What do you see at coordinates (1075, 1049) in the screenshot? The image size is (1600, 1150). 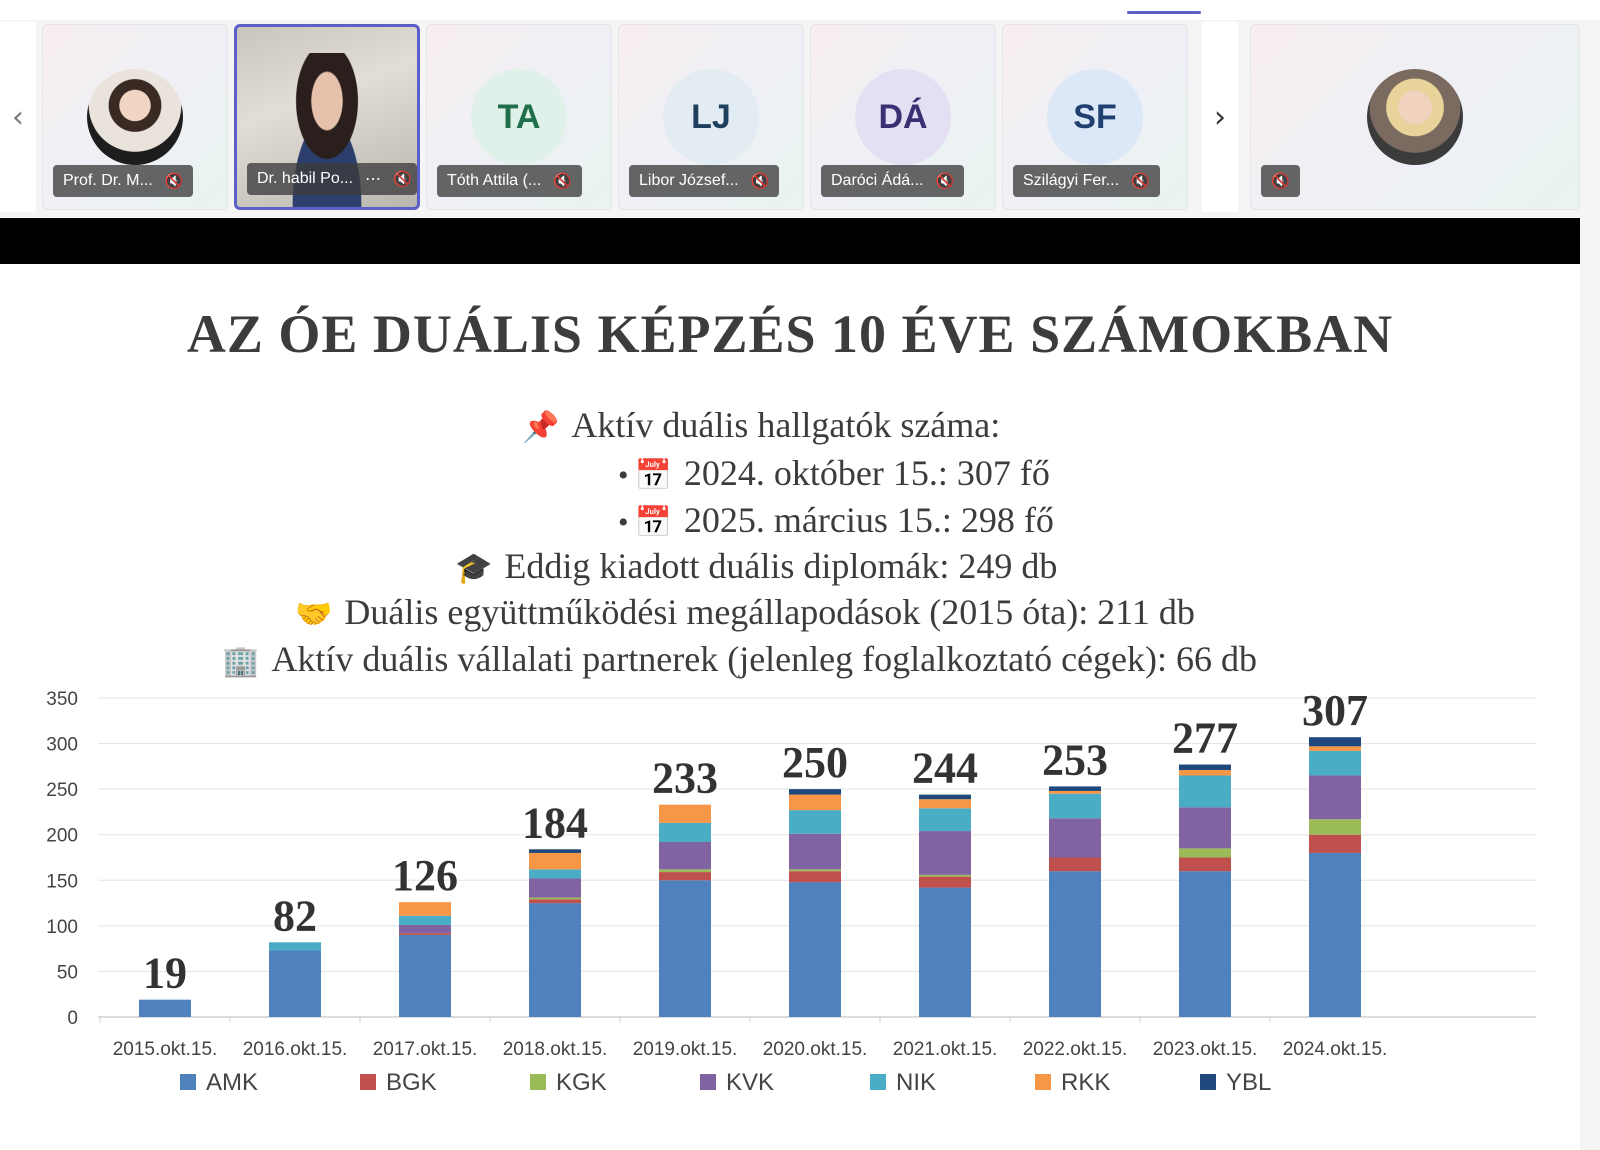 I see `x-tick-label: 2022.okt.15.` at bounding box center [1075, 1049].